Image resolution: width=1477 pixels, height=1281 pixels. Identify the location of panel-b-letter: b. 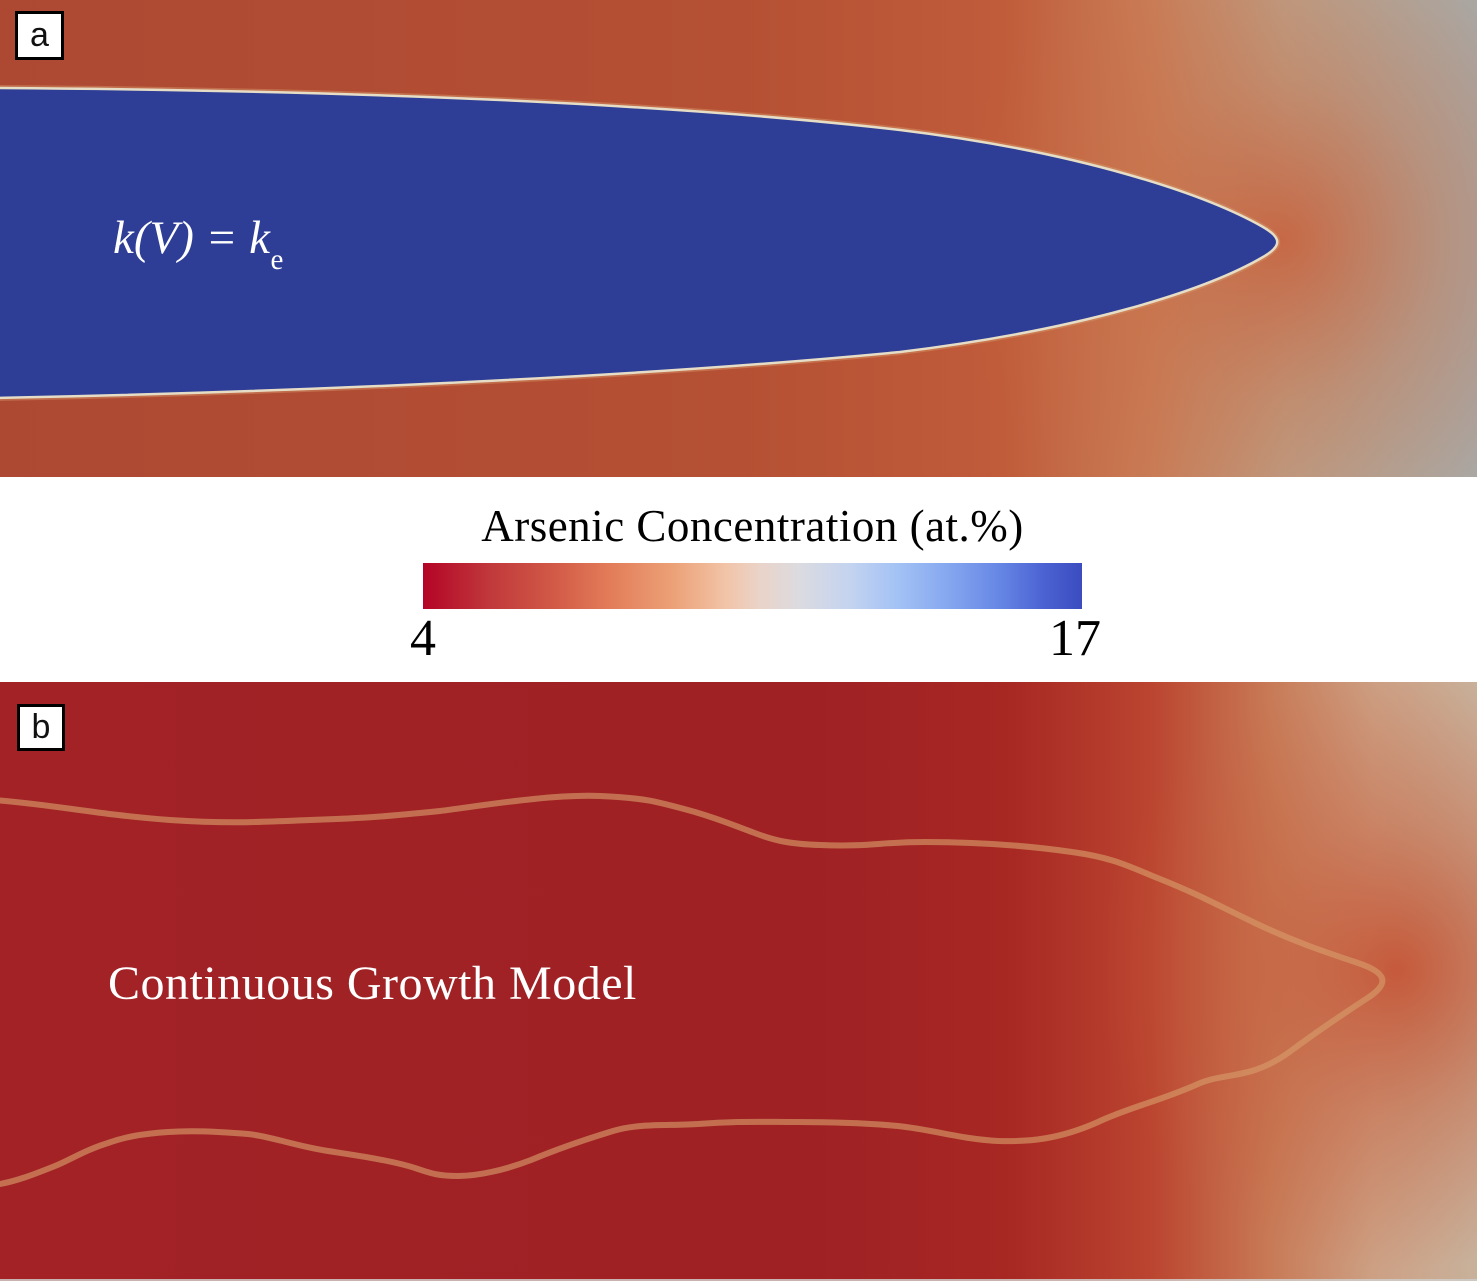
(41, 727).